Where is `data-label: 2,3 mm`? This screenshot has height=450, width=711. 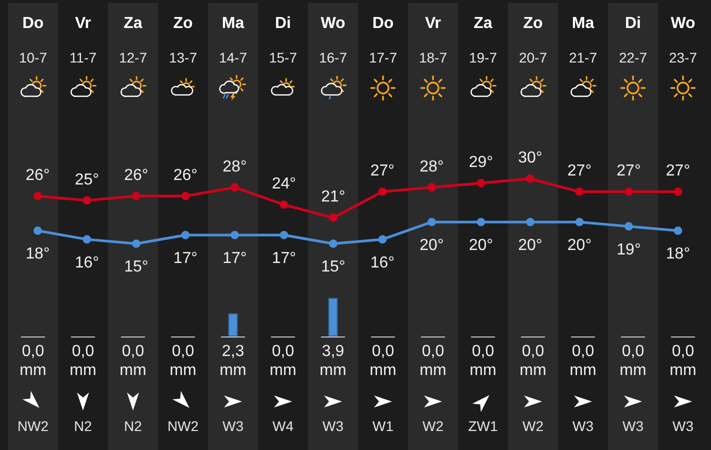
data-label: 2,3 mm is located at coordinates (233, 361).